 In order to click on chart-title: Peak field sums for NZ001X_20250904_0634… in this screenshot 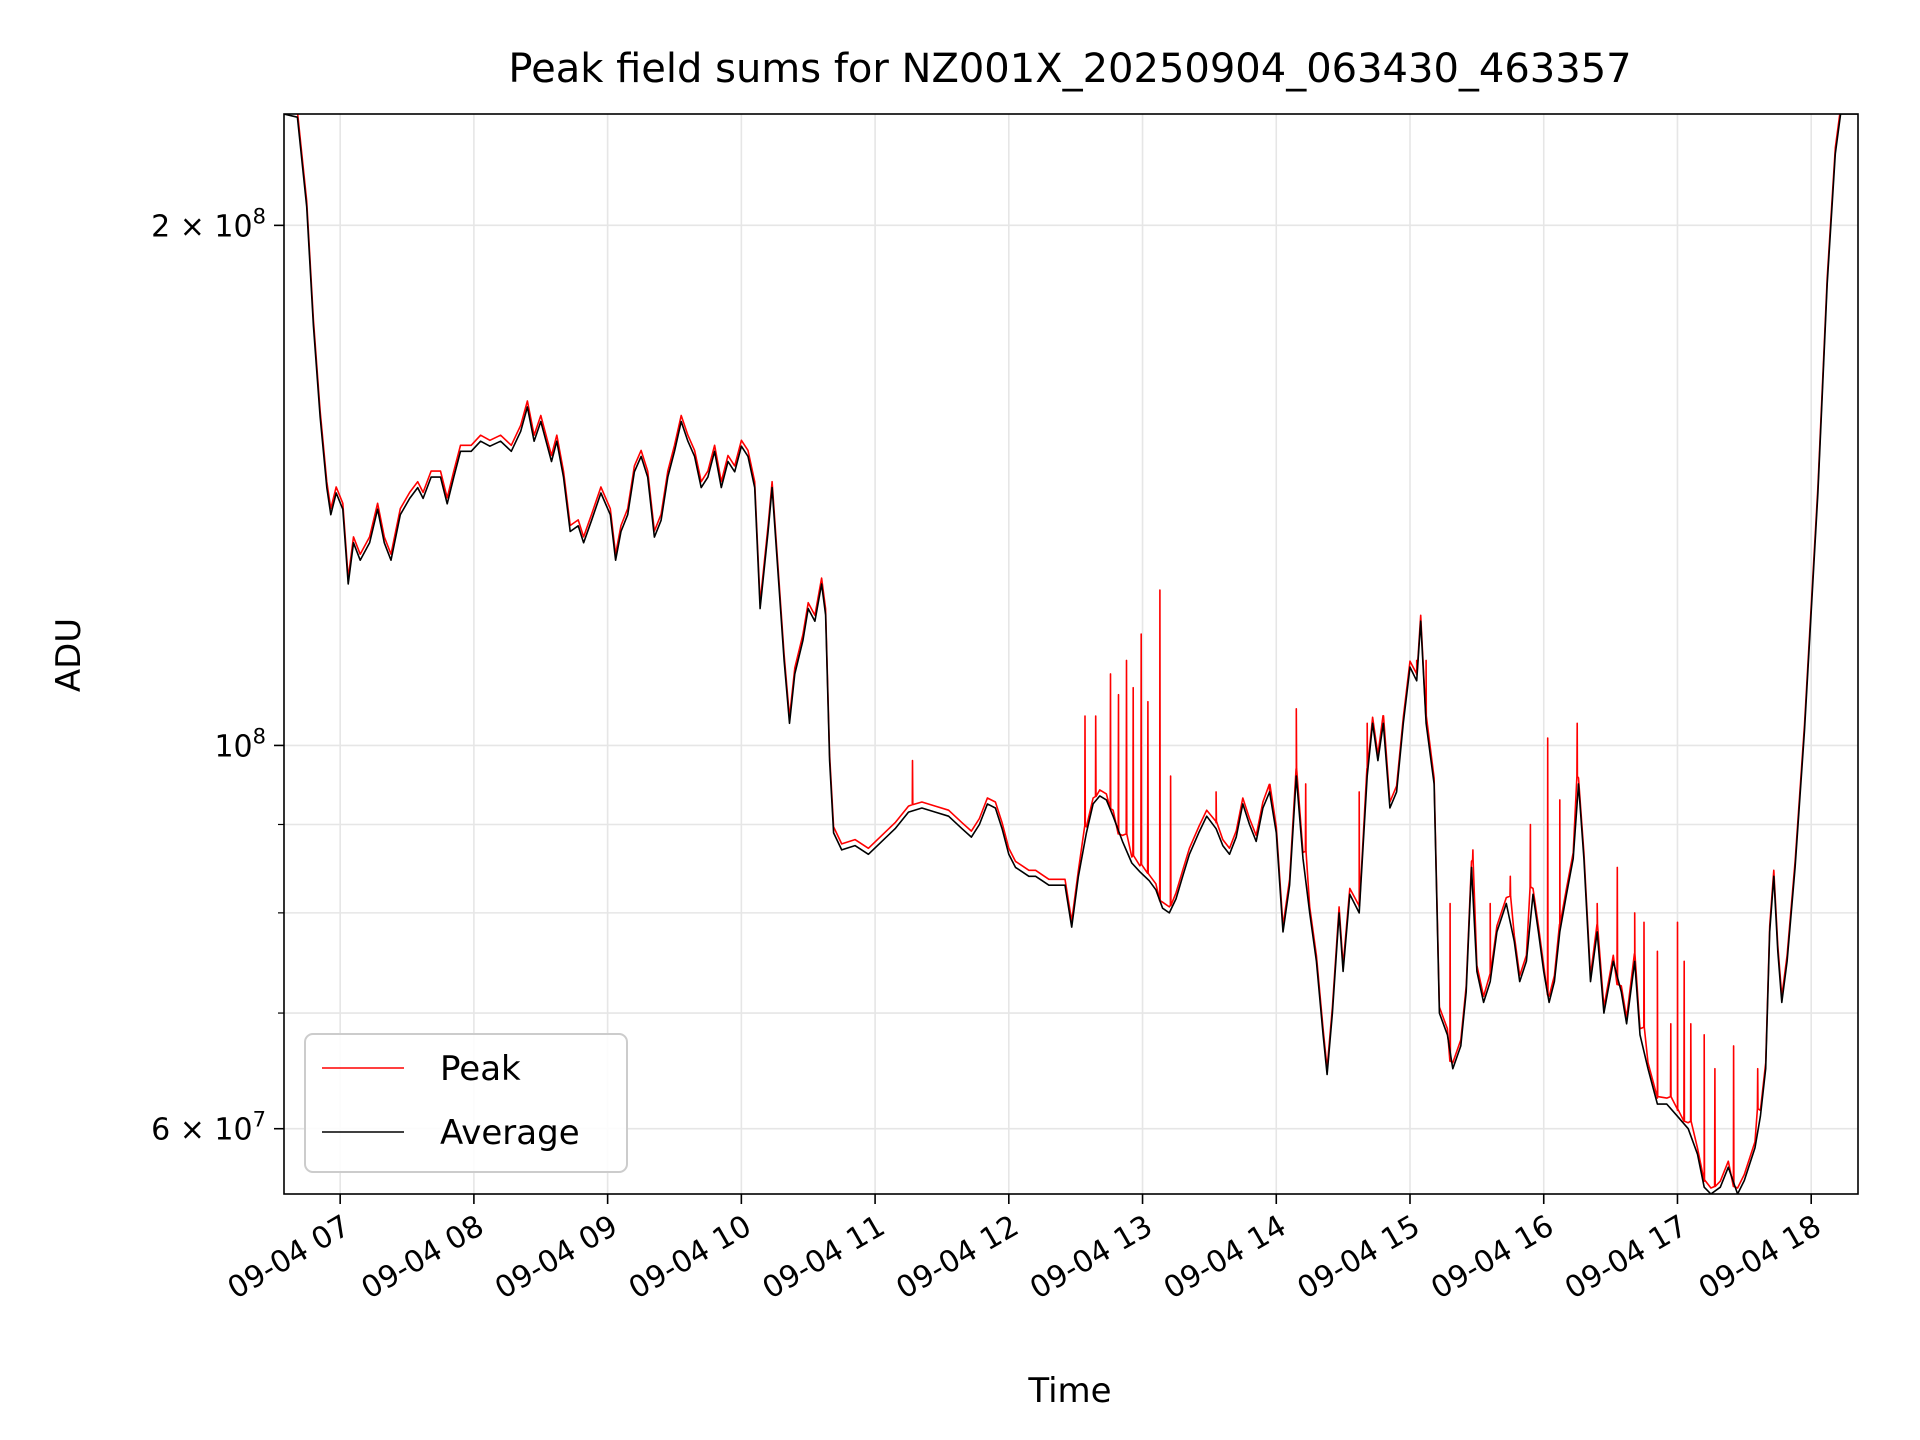, I will do `click(1069, 69)`.